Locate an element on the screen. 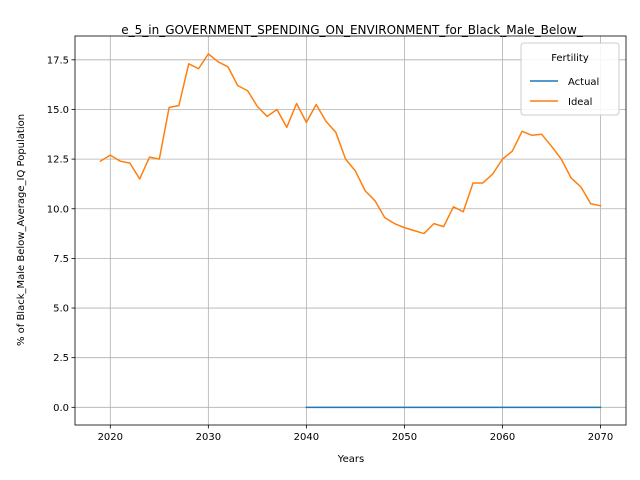  x-axis: 2020 2030 2040 2050 2060 2070 is located at coordinates (355, 434).